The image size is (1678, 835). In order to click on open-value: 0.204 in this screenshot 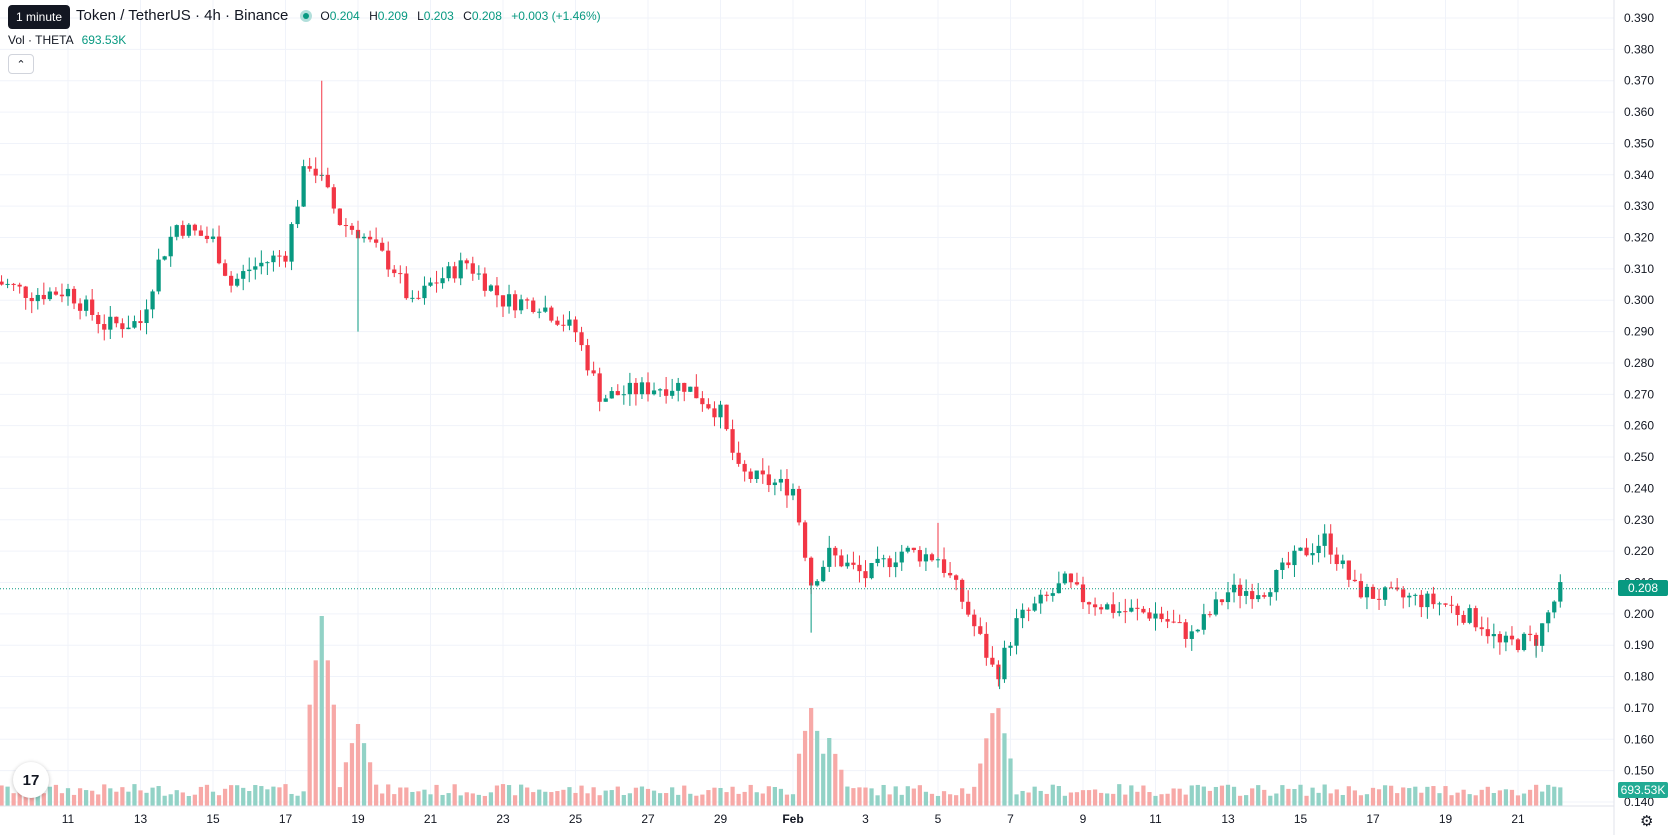, I will do `click(344, 15)`.